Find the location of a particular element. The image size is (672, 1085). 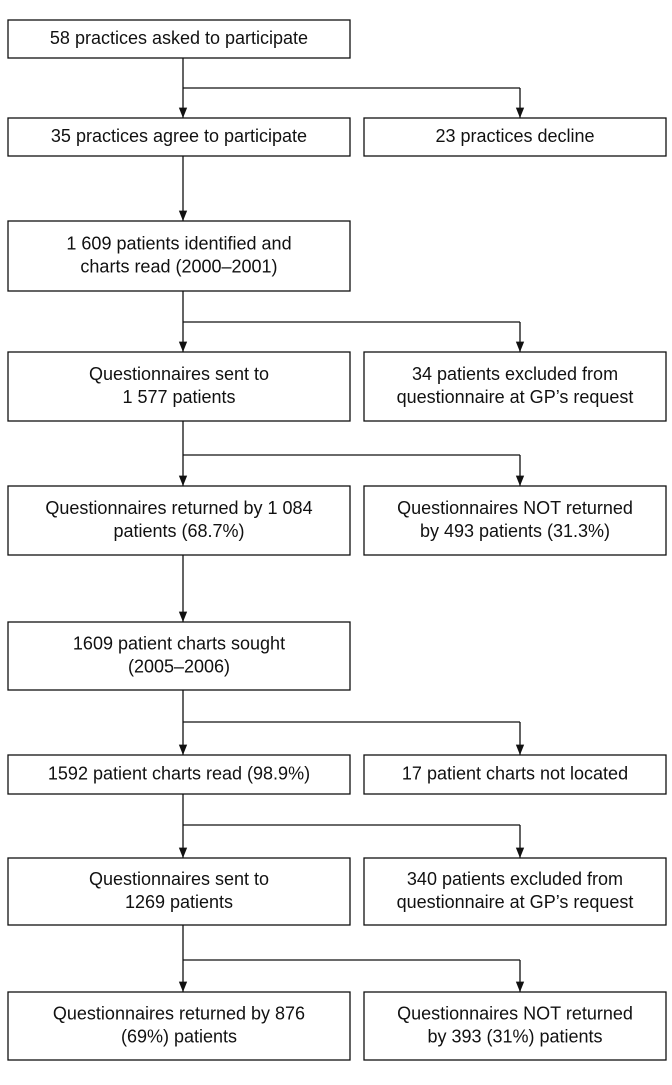

box-label: 34 patients excluded from is located at coordinates (515, 374).